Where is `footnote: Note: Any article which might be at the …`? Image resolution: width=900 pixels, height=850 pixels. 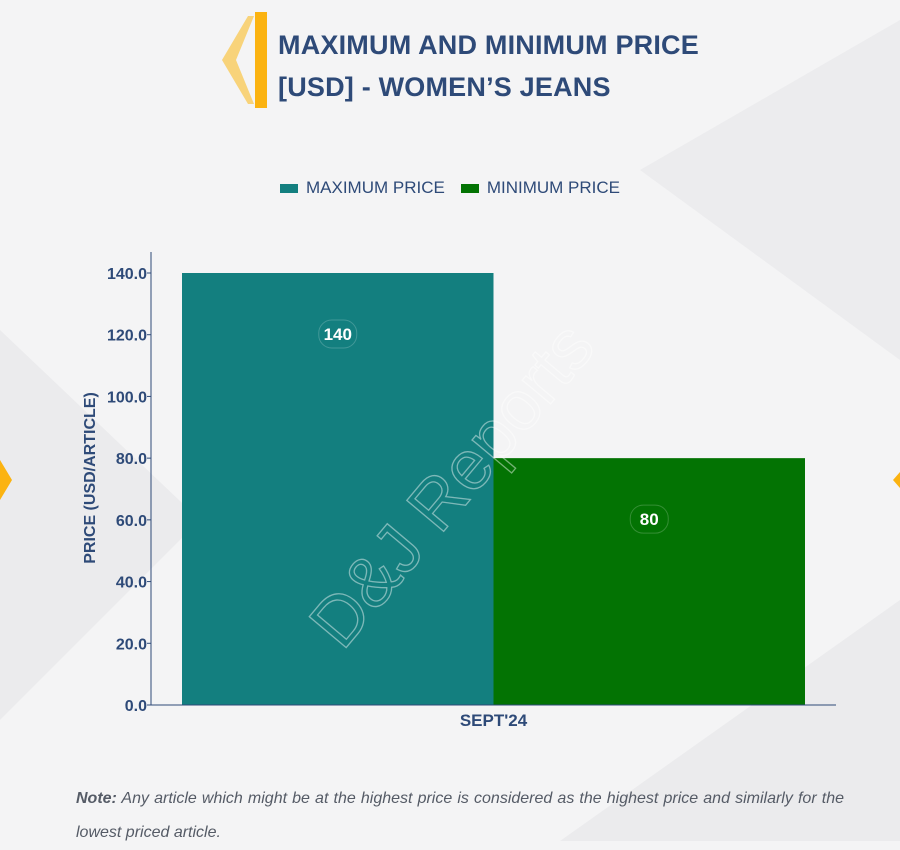
footnote: Note: Any article which might be at the … is located at coordinates (460, 816).